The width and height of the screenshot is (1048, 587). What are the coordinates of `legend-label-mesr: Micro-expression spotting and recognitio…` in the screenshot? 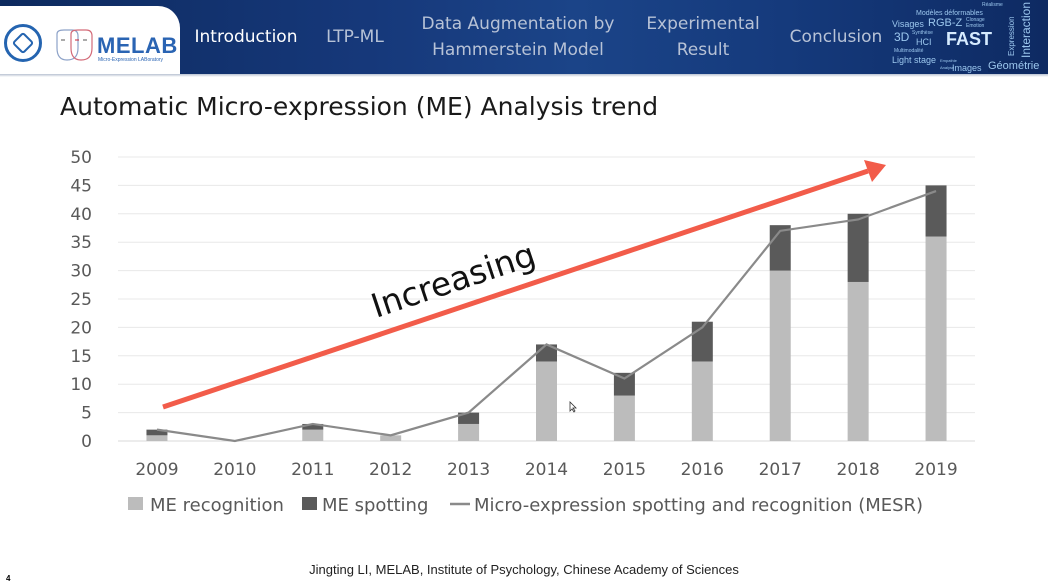 It's located at (698, 505).